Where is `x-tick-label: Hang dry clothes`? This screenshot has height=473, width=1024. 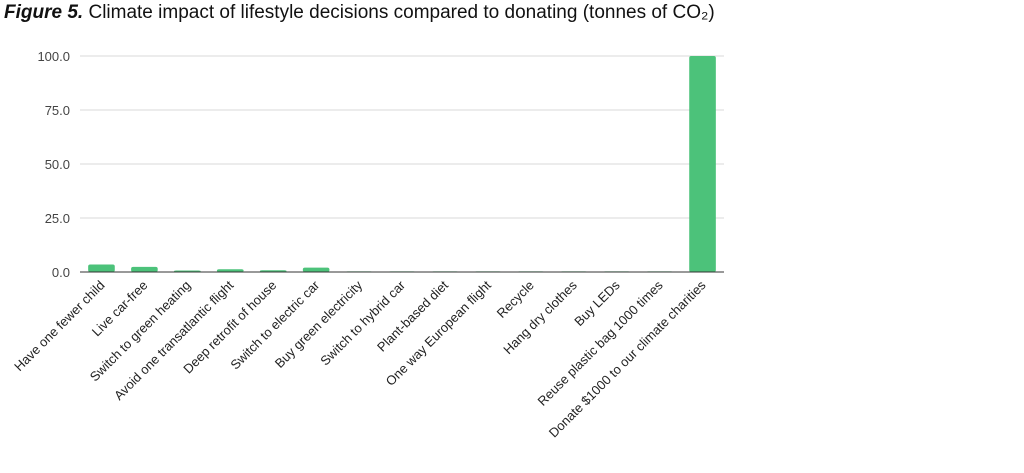
x-tick-label: Hang dry clothes is located at coordinates (540, 317).